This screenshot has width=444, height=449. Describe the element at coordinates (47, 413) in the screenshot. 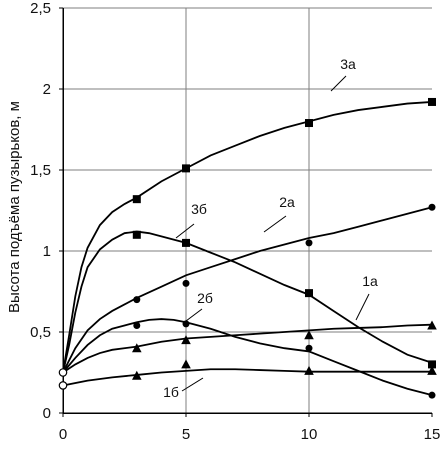

I see `y-tick-label-0: 0` at that location.